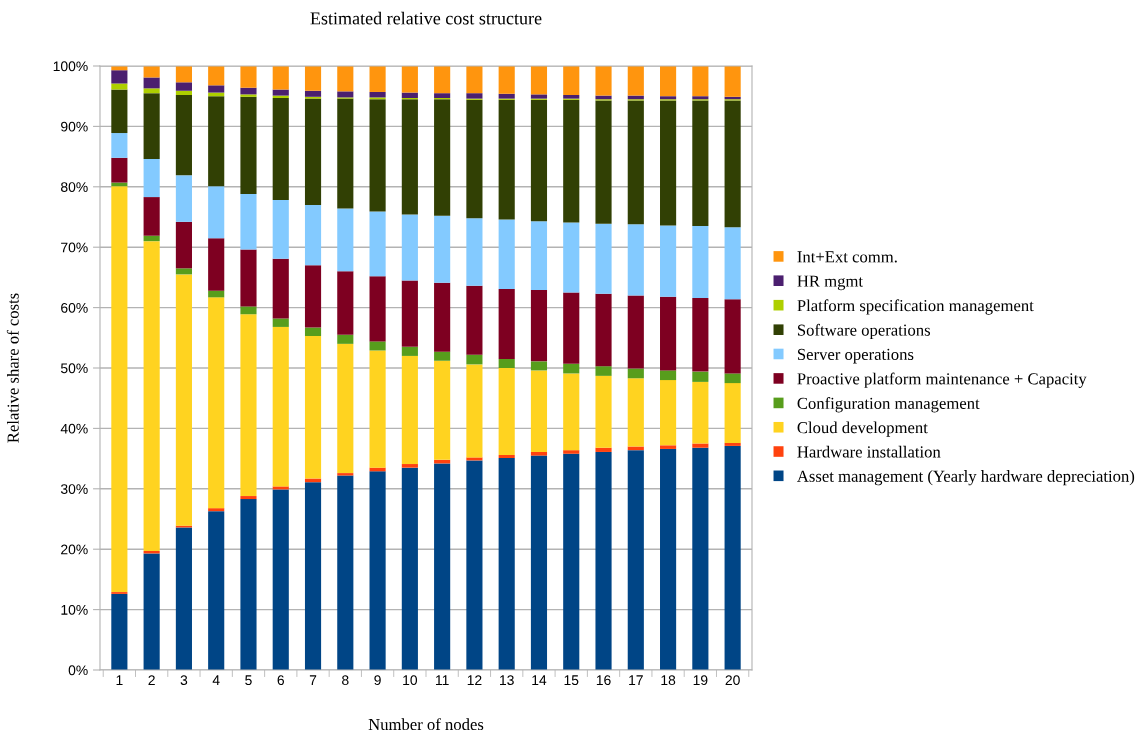 The width and height of the screenshot is (1142, 738). What do you see at coordinates (603, 680) in the screenshot?
I see `x-tick-label: 16` at bounding box center [603, 680].